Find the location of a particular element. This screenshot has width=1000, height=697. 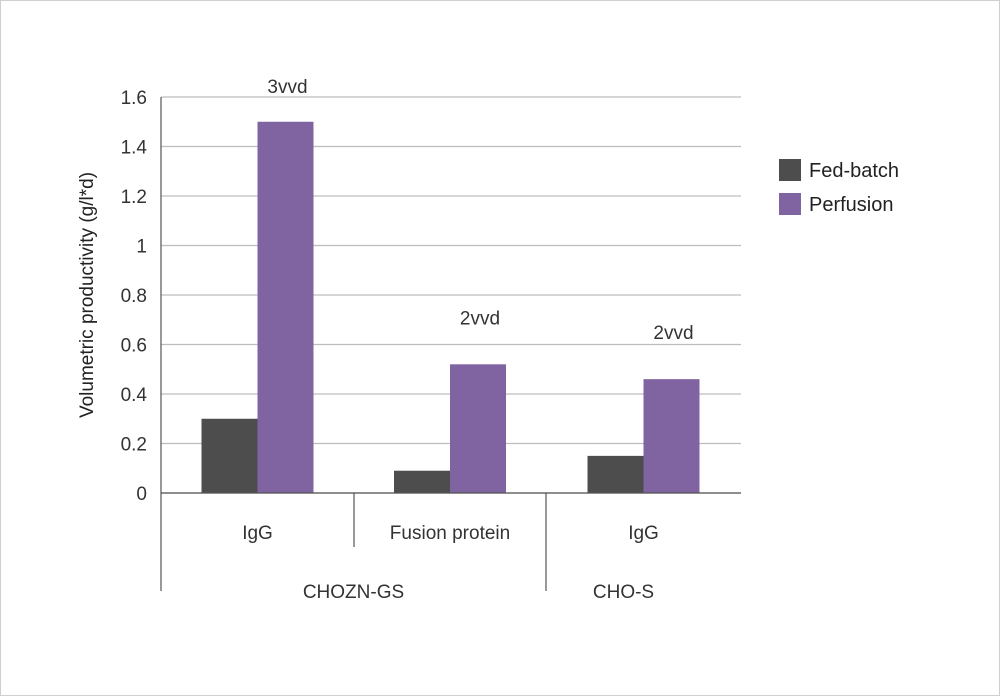

legend-label: Perfusion is located at coordinates (851, 205).